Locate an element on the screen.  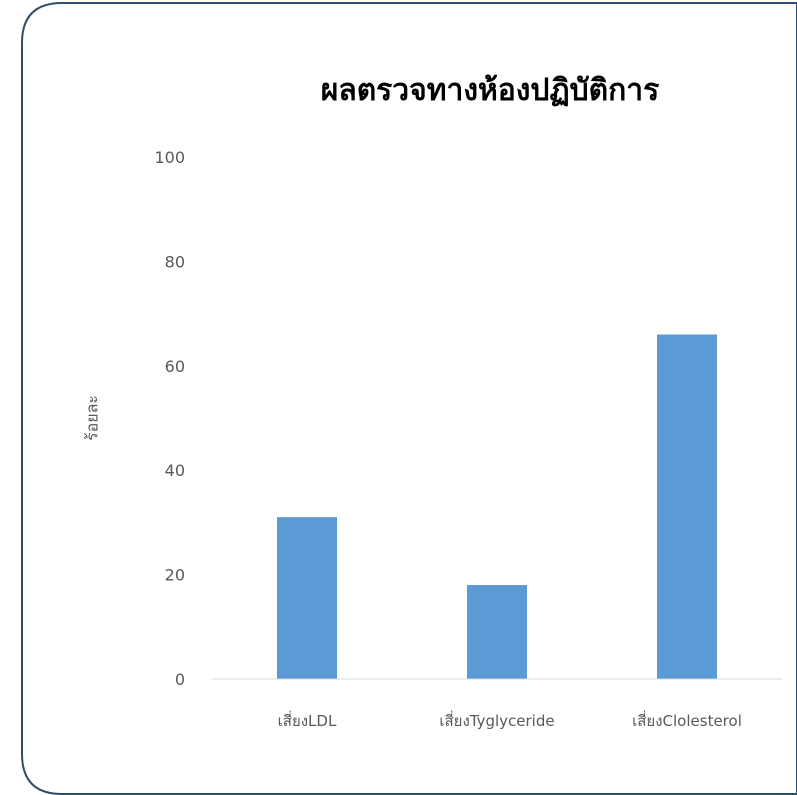
y-tick-label: 40 is located at coordinates (175, 470).